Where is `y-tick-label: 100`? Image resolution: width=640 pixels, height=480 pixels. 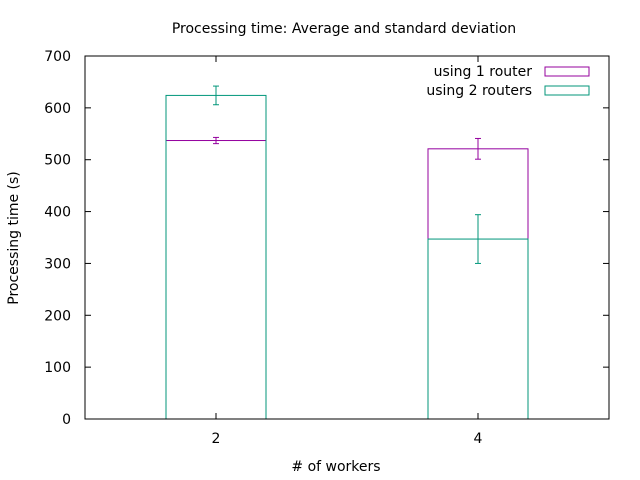
y-tick-label: 100 is located at coordinates (57, 368).